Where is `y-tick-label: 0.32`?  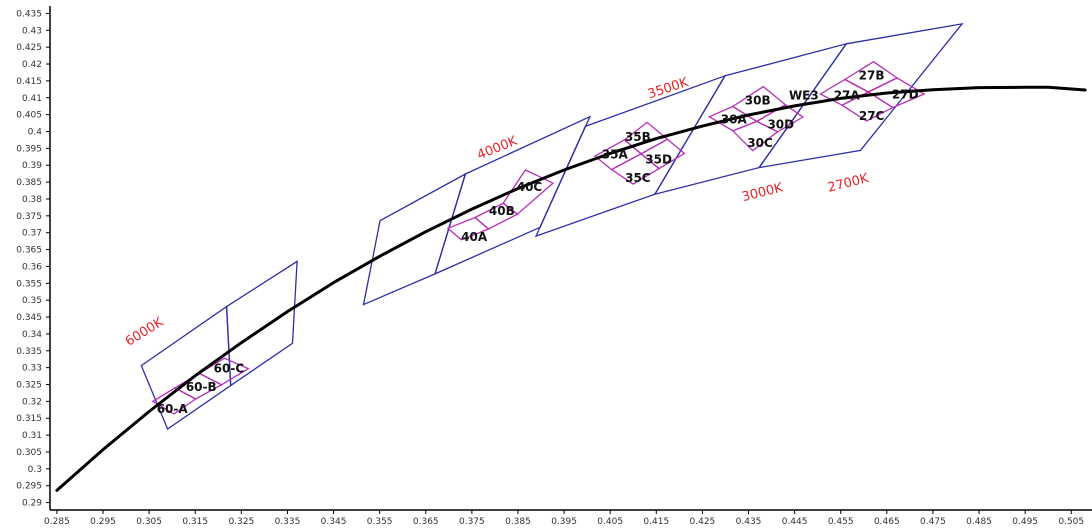
y-tick-label: 0.32 is located at coordinates (32, 402).